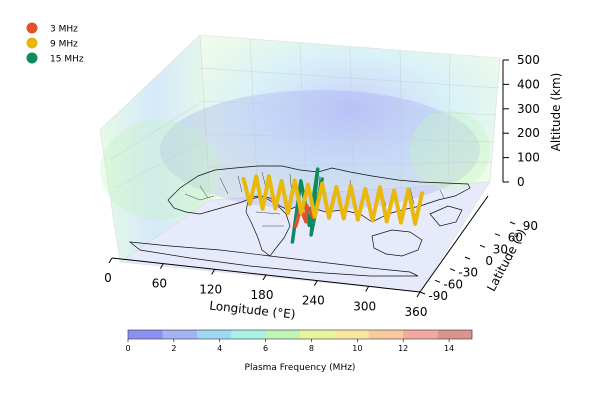 Image resolution: width=600 pixels, height=400 pixels. Describe the element at coordinates (364, 306) in the screenshot. I see `x-tick-label: 300` at that location.